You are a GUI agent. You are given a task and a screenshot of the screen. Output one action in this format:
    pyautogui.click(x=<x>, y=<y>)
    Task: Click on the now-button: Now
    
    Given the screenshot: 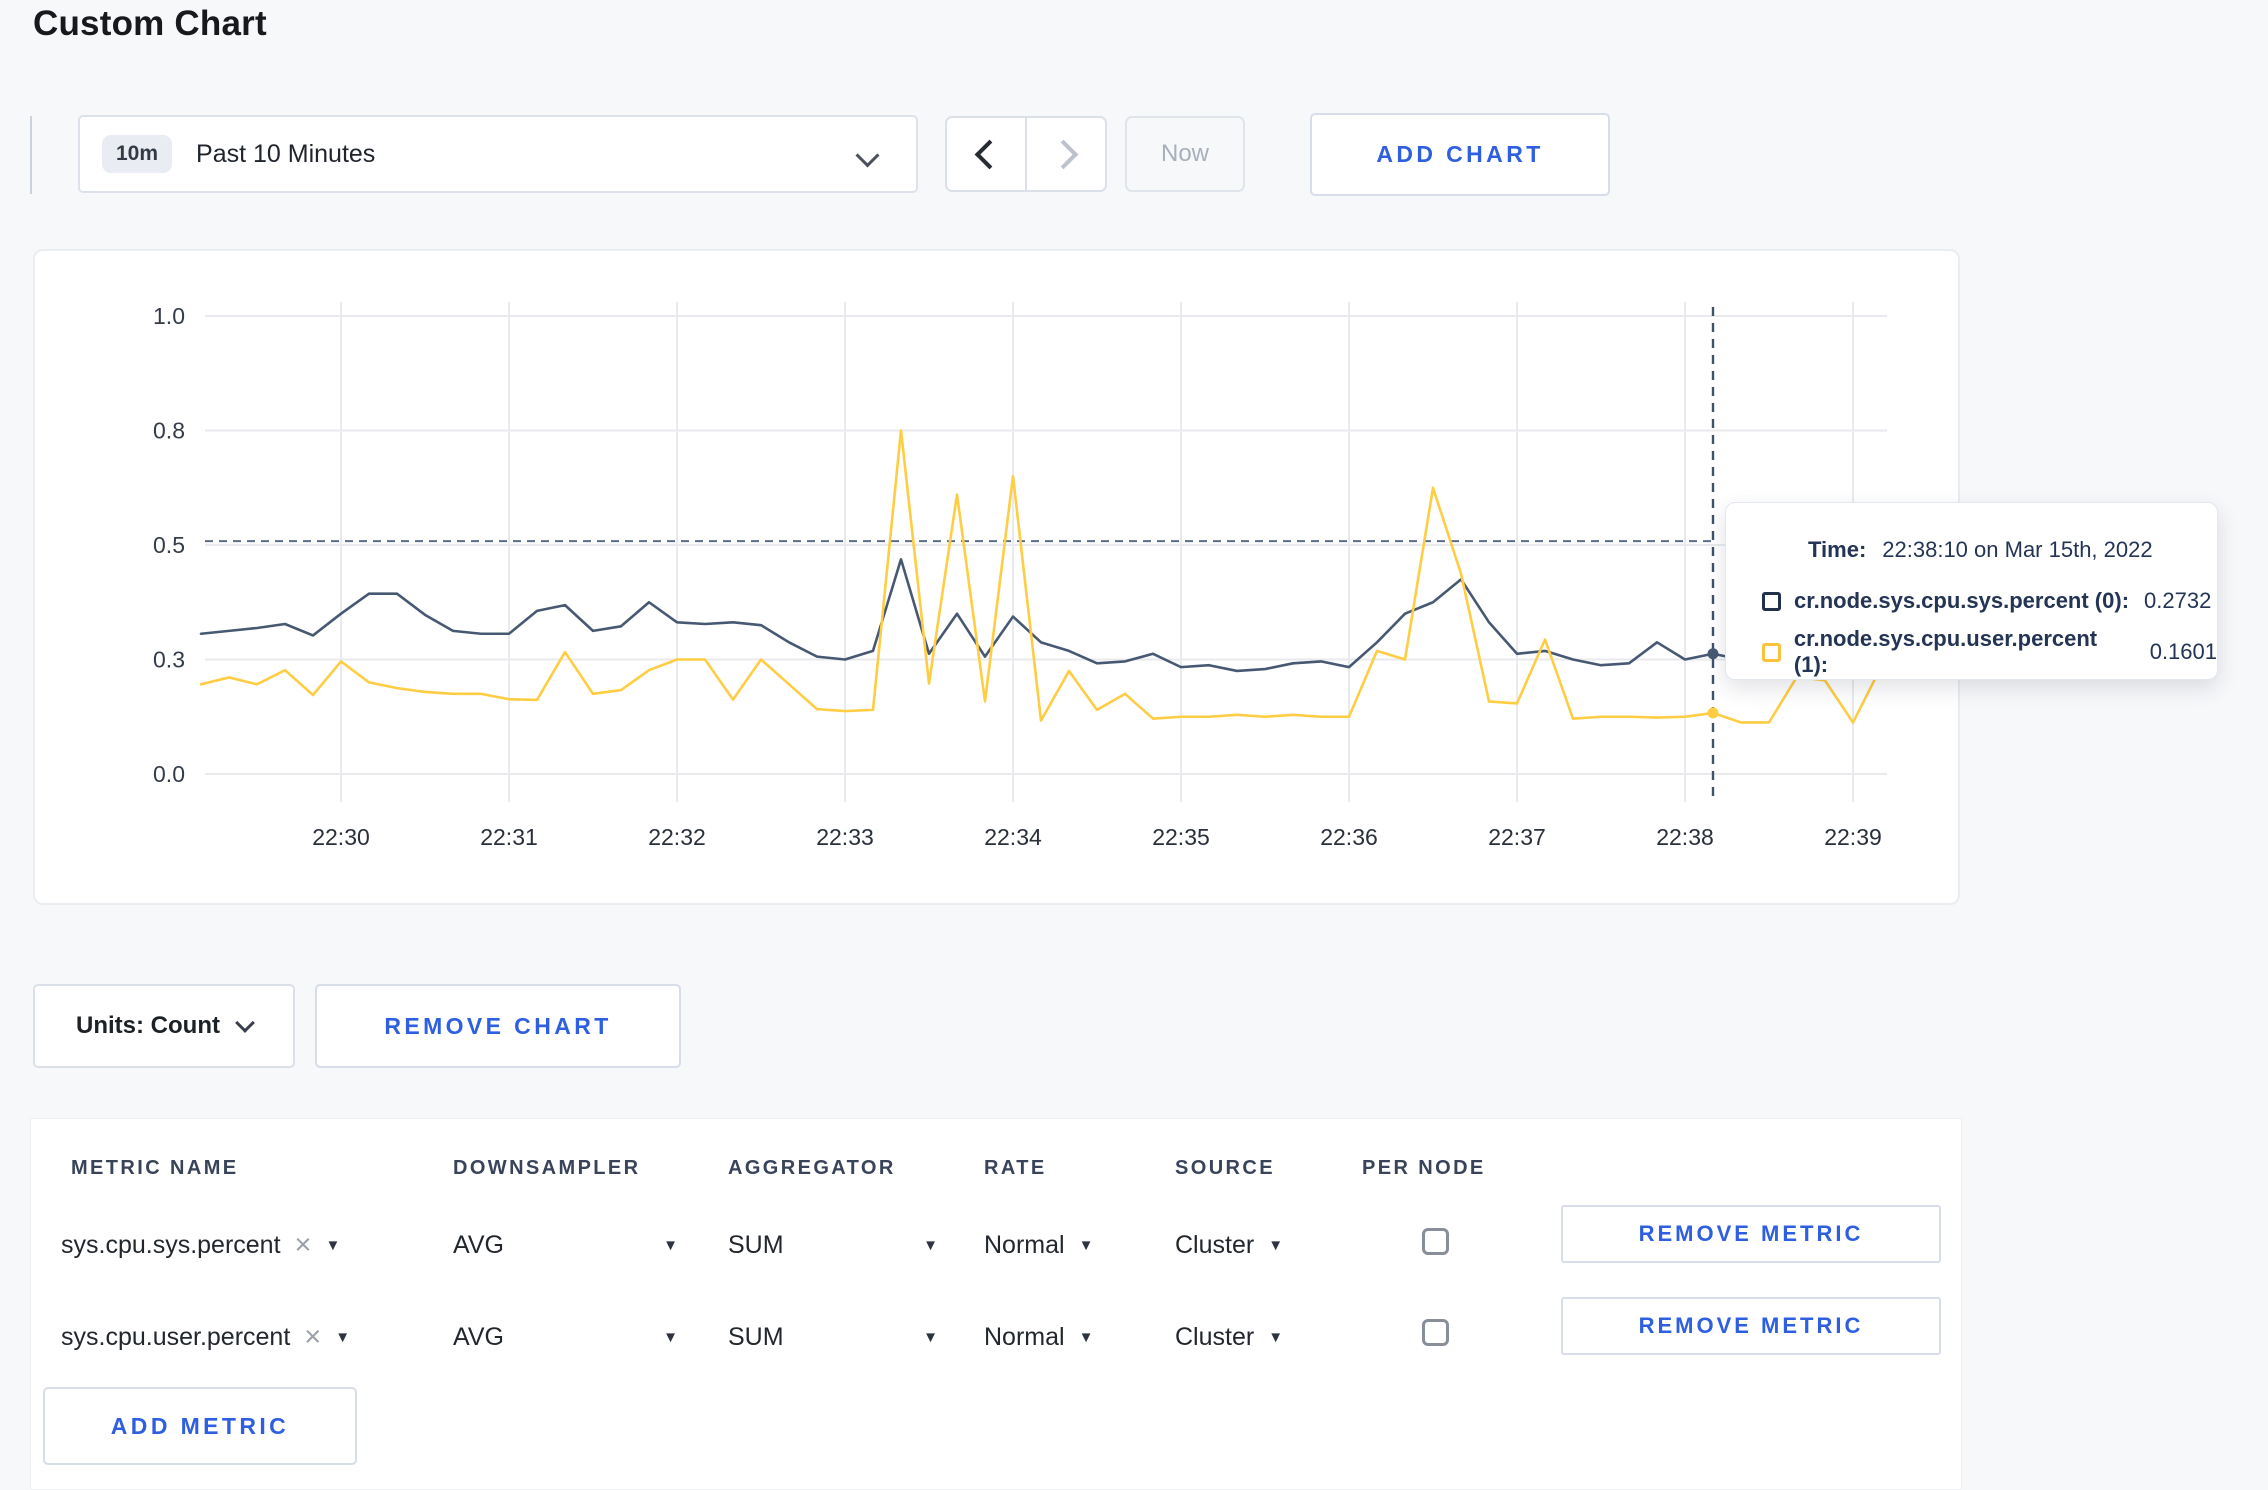 What is the action you would take?
    pyautogui.click(x=1185, y=154)
    